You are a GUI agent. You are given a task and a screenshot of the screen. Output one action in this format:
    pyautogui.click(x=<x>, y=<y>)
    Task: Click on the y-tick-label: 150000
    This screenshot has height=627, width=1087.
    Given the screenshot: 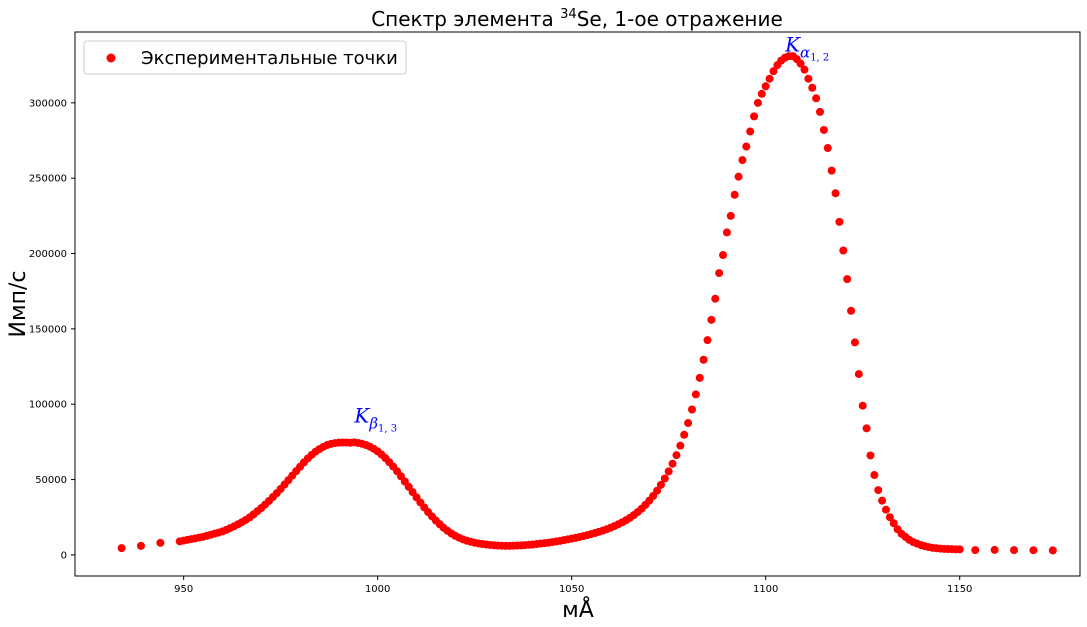 What is the action you would take?
    pyautogui.click(x=48, y=329)
    